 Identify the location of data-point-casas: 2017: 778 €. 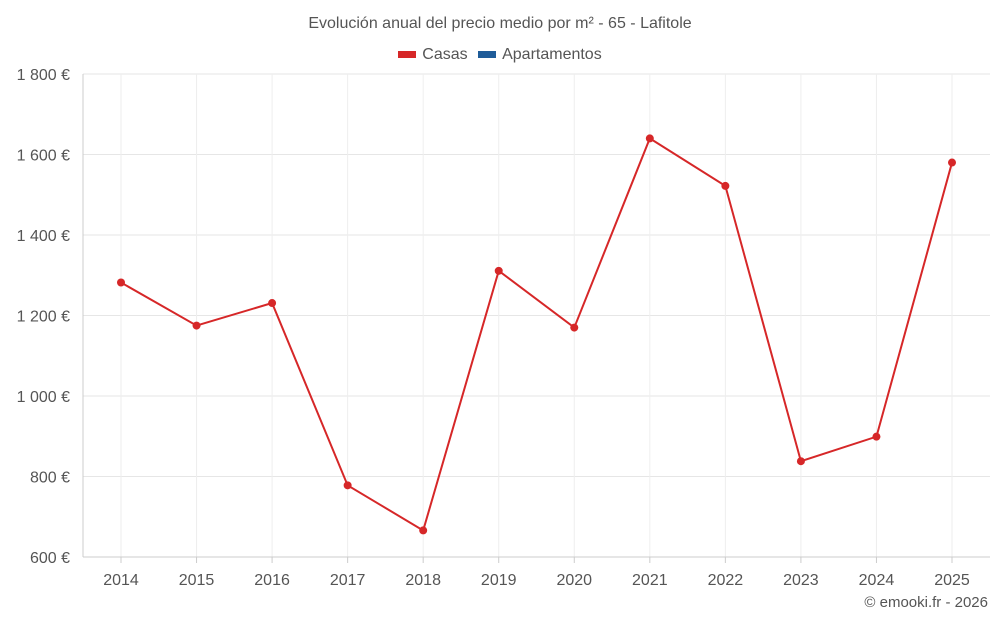
(347, 485).